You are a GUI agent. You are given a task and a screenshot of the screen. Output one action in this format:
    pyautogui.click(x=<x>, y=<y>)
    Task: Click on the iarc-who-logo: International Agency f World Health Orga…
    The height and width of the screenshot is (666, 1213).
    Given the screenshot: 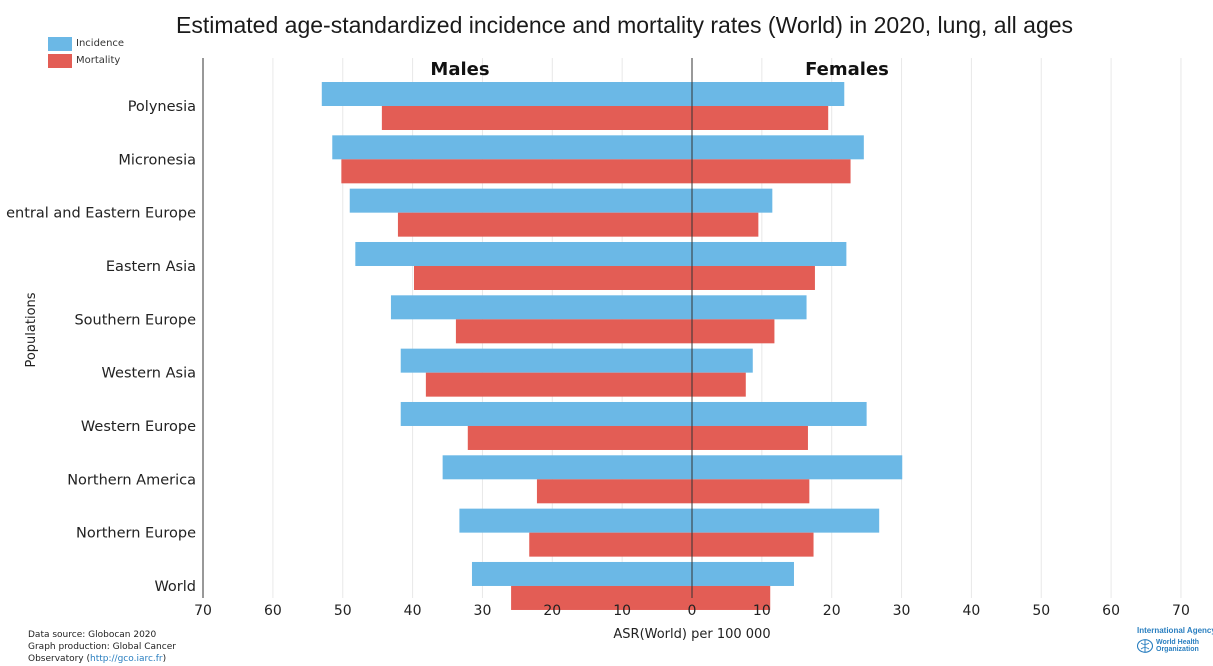 What is the action you would take?
    pyautogui.click(x=1175, y=646)
    